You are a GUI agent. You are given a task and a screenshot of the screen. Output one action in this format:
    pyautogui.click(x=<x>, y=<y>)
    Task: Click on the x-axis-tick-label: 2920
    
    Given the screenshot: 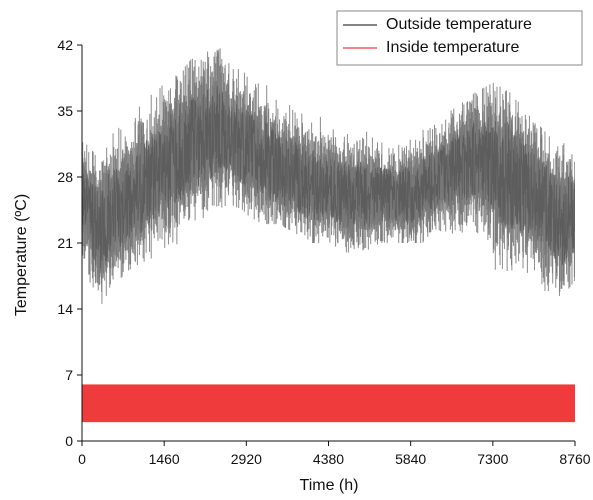 What is the action you would take?
    pyautogui.click(x=246, y=459)
    